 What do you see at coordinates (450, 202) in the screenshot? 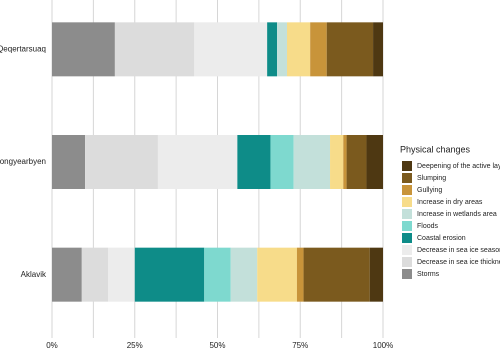
I see `legend-label: Increase in dry areas` at bounding box center [450, 202].